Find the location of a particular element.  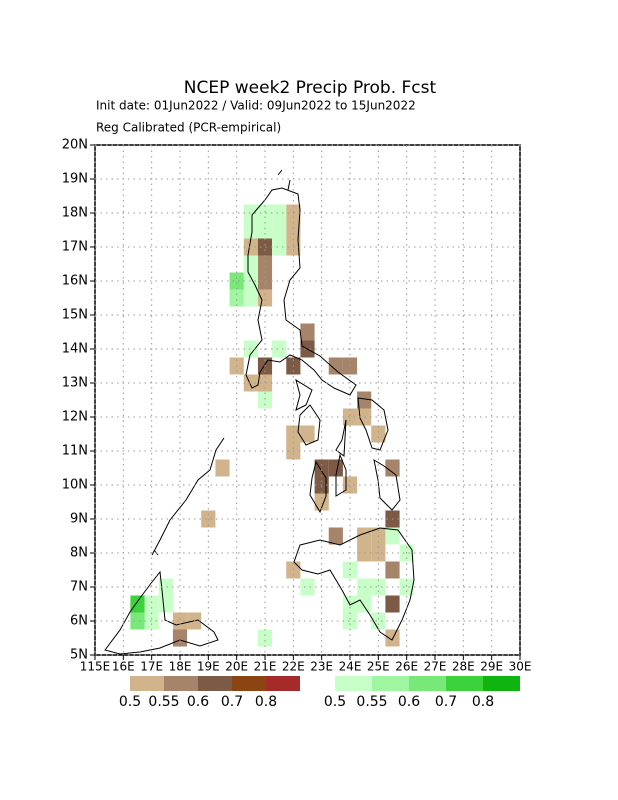

y-tick-label: 7N is located at coordinates (79, 587).